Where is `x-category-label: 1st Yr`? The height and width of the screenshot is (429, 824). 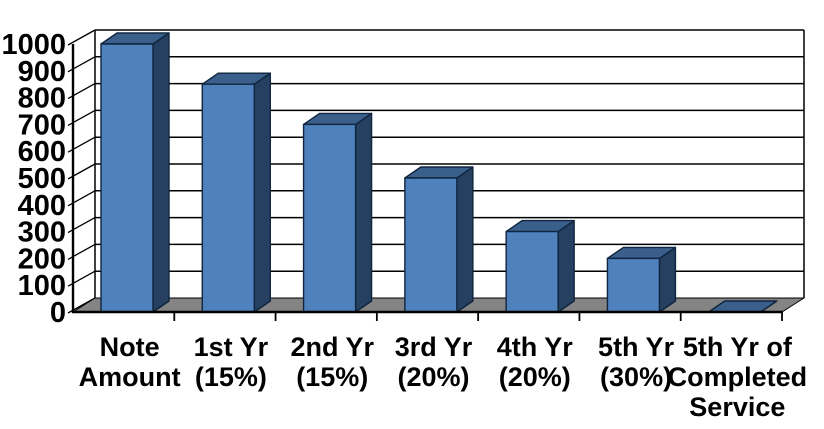
x-category-label: 1st Yr is located at coordinates (231, 347).